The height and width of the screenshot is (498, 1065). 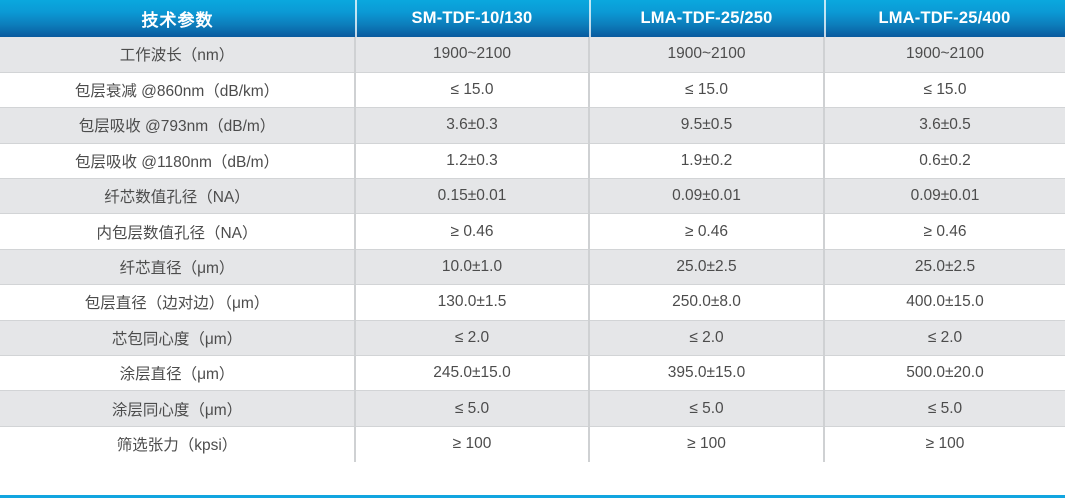 I want to click on cell-lma-tdf-25-250: ≤ 2.0, so click(x=707, y=338).